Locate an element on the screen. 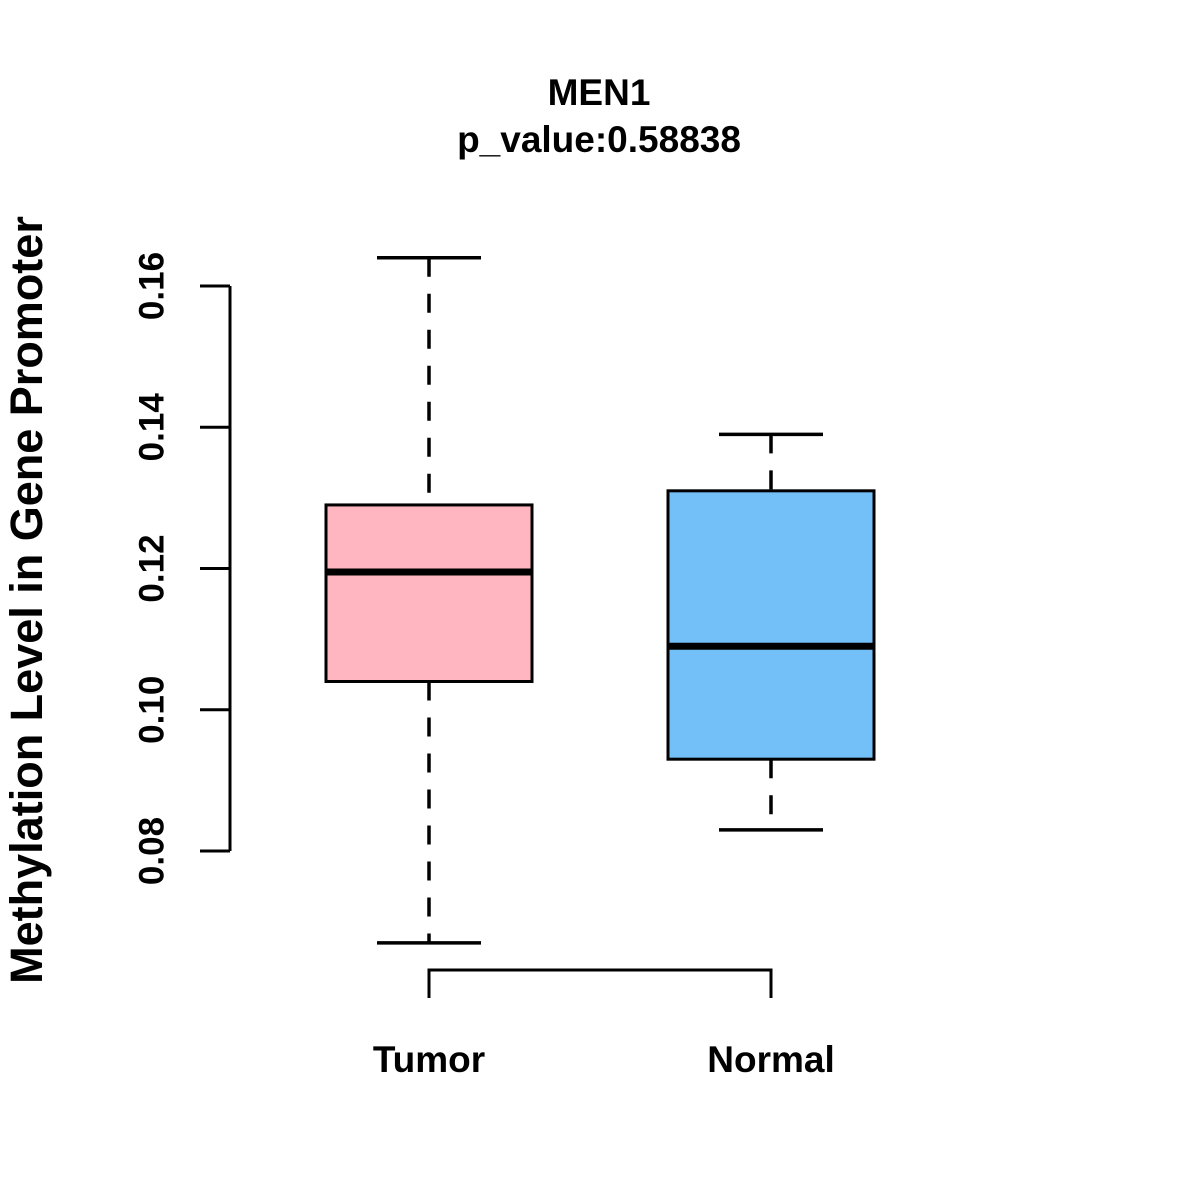 Image resolution: width=1200 pixels, height=1200 pixels. box-group-normal is located at coordinates (771, 632).